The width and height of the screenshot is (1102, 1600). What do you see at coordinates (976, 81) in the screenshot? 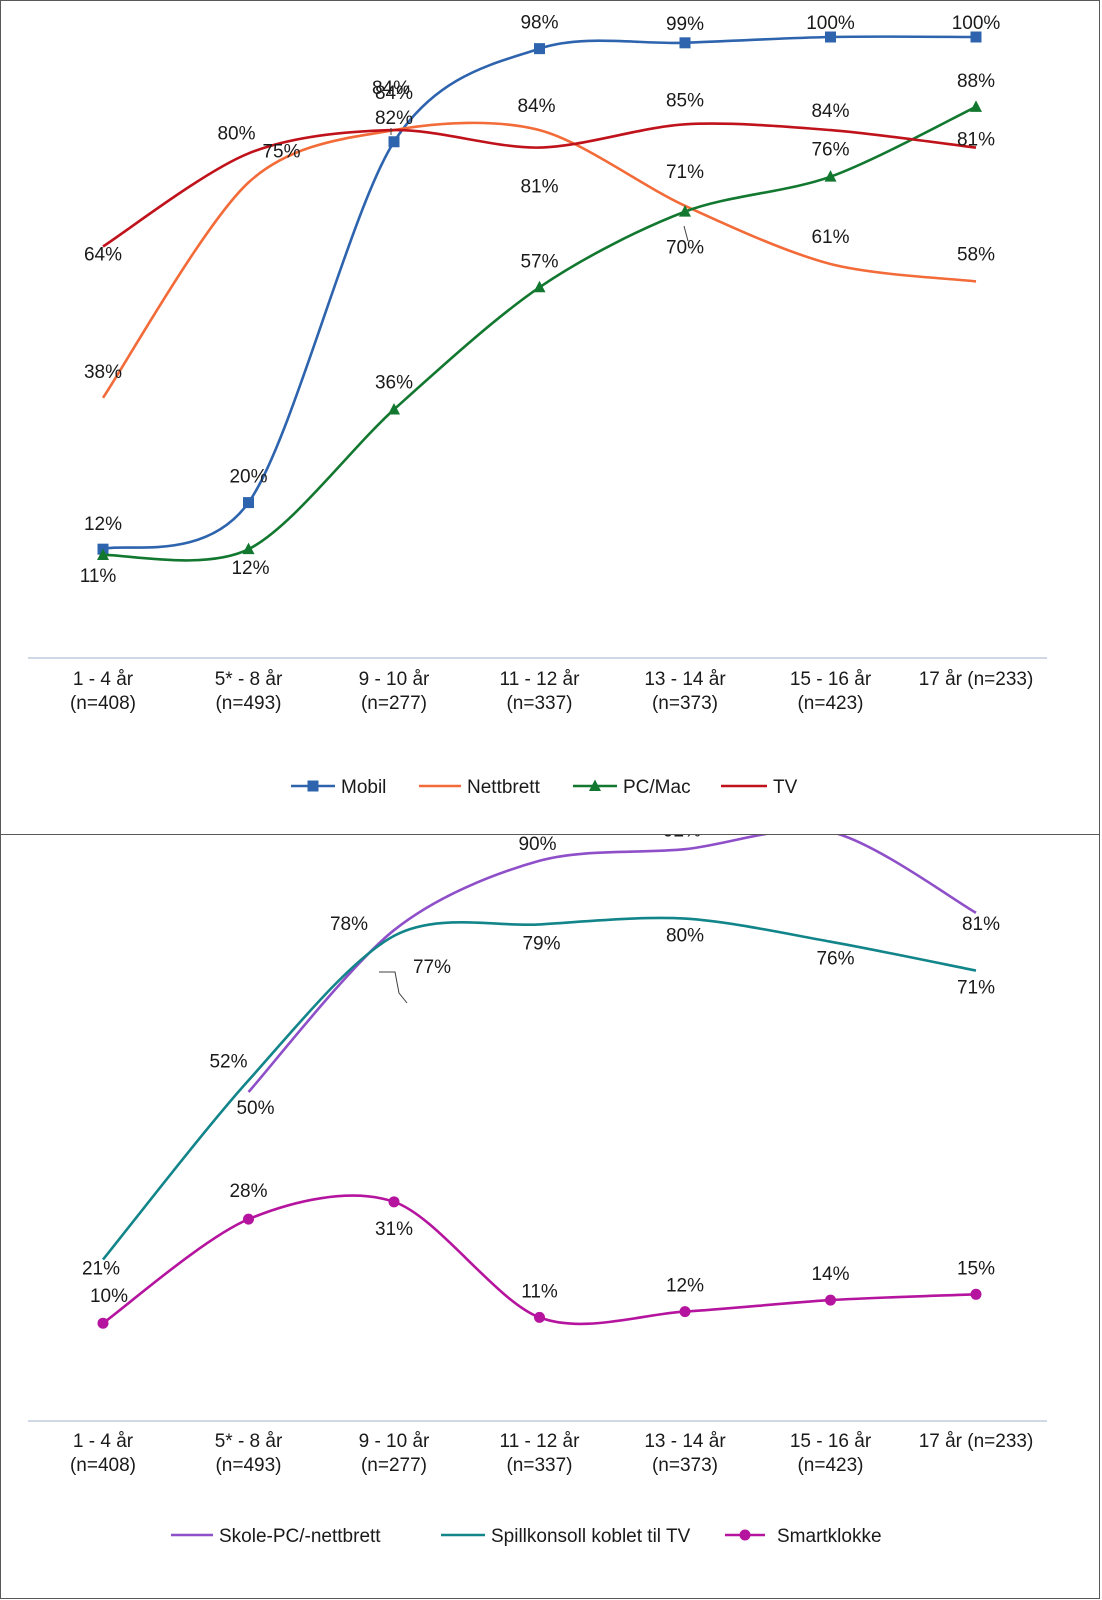
I see `data-label-pc-mac: 88%` at bounding box center [976, 81].